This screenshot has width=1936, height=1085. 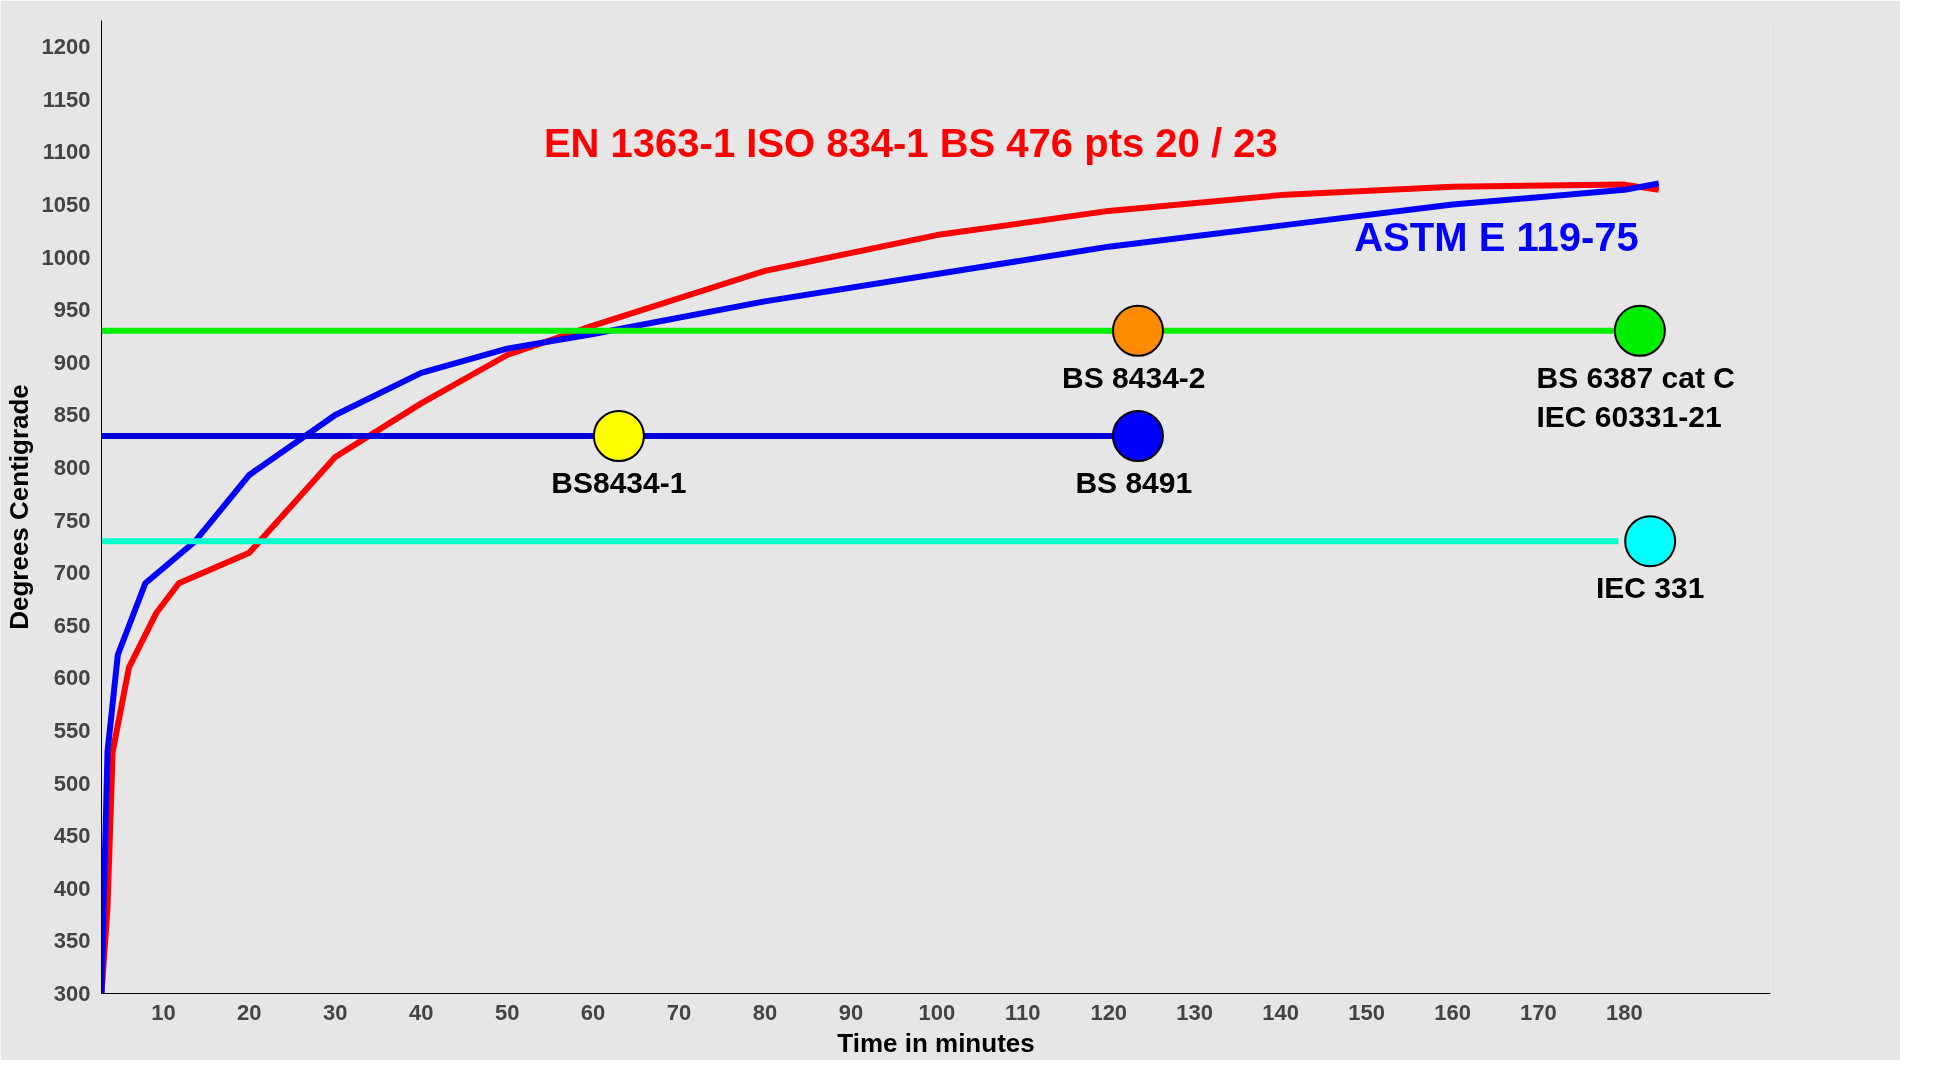 I want to click on x-tick-label: 40, so click(x=421, y=1012).